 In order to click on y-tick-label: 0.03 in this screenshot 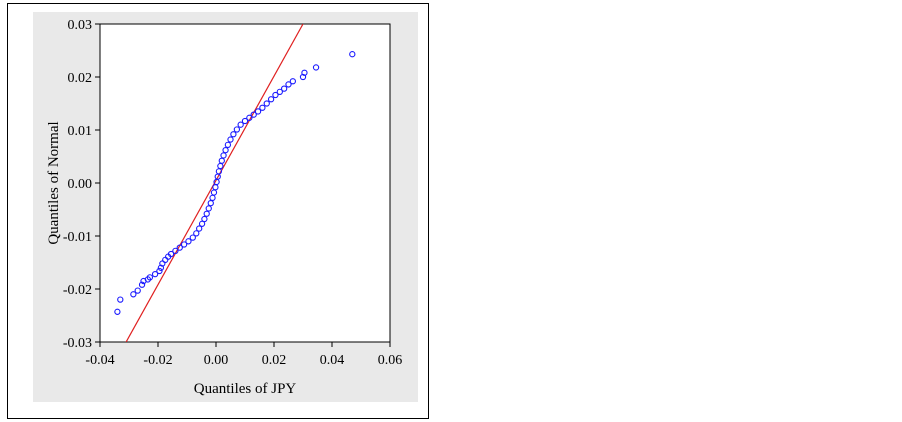, I will do `click(80, 25)`.